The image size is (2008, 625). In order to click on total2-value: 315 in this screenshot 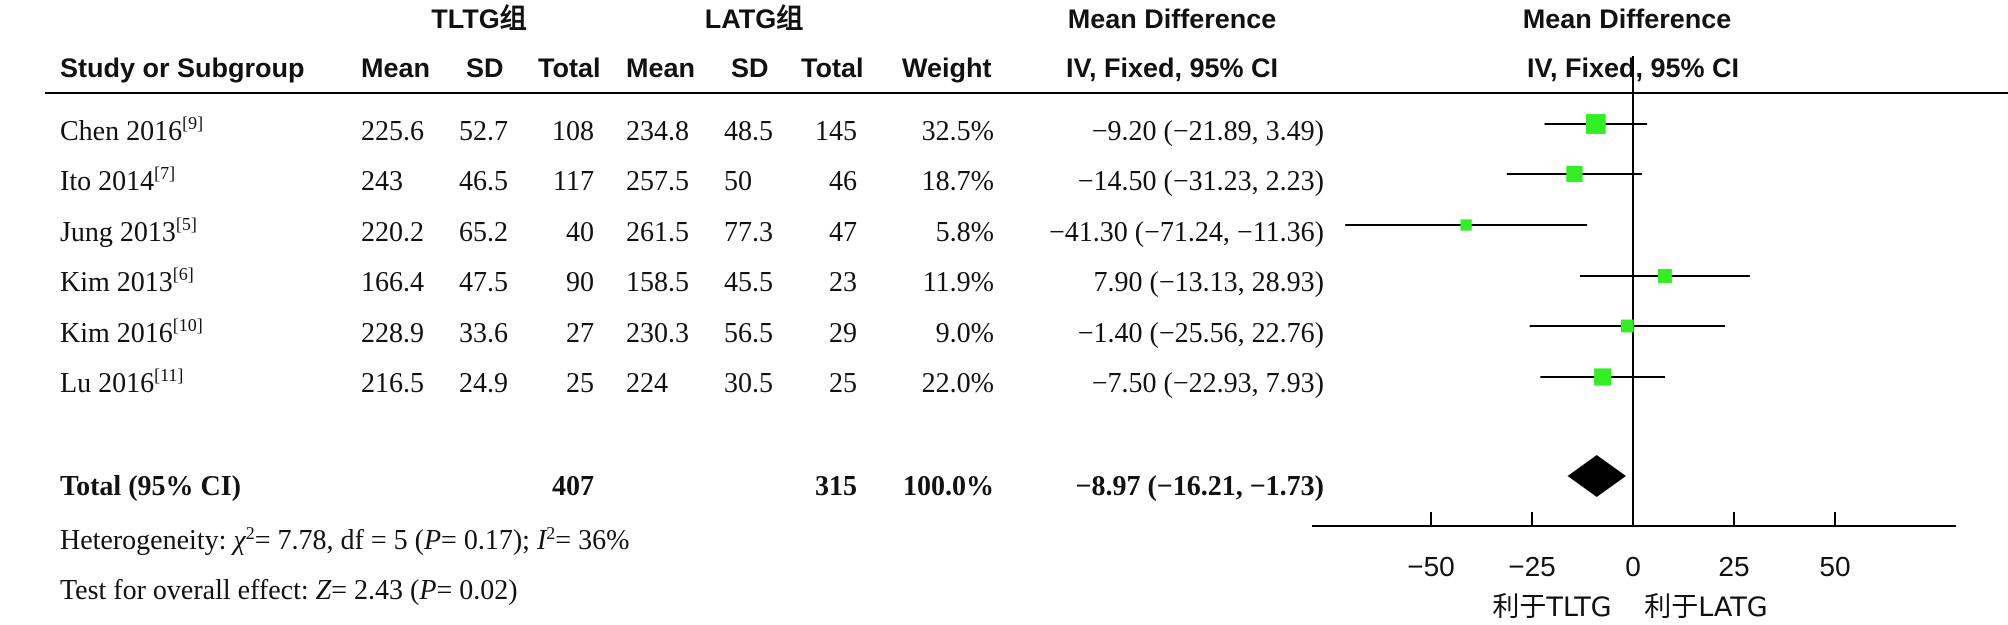, I will do `click(836, 486)`.